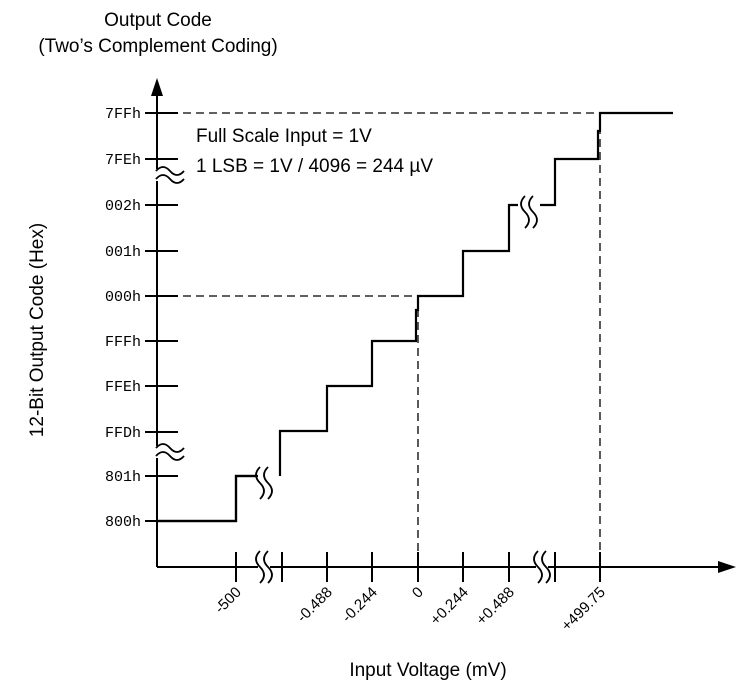 The height and width of the screenshot is (686, 736). Describe the element at coordinates (315, 605) in the screenshot. I see `x-tick-label: -0.488` at that location.